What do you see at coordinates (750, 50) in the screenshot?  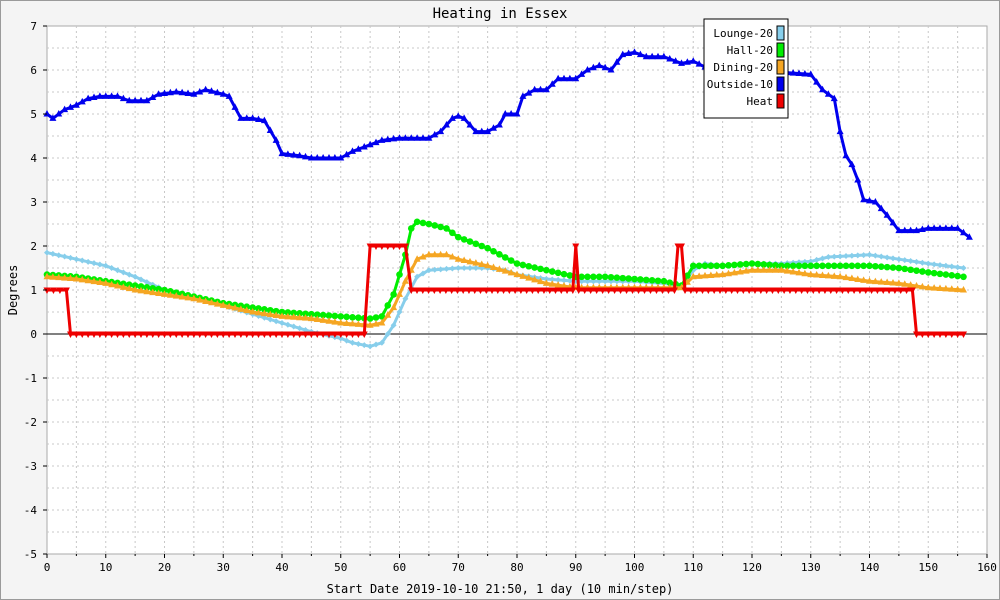 I see `legend-label: Hall-20` at bounding box center [750, 50].